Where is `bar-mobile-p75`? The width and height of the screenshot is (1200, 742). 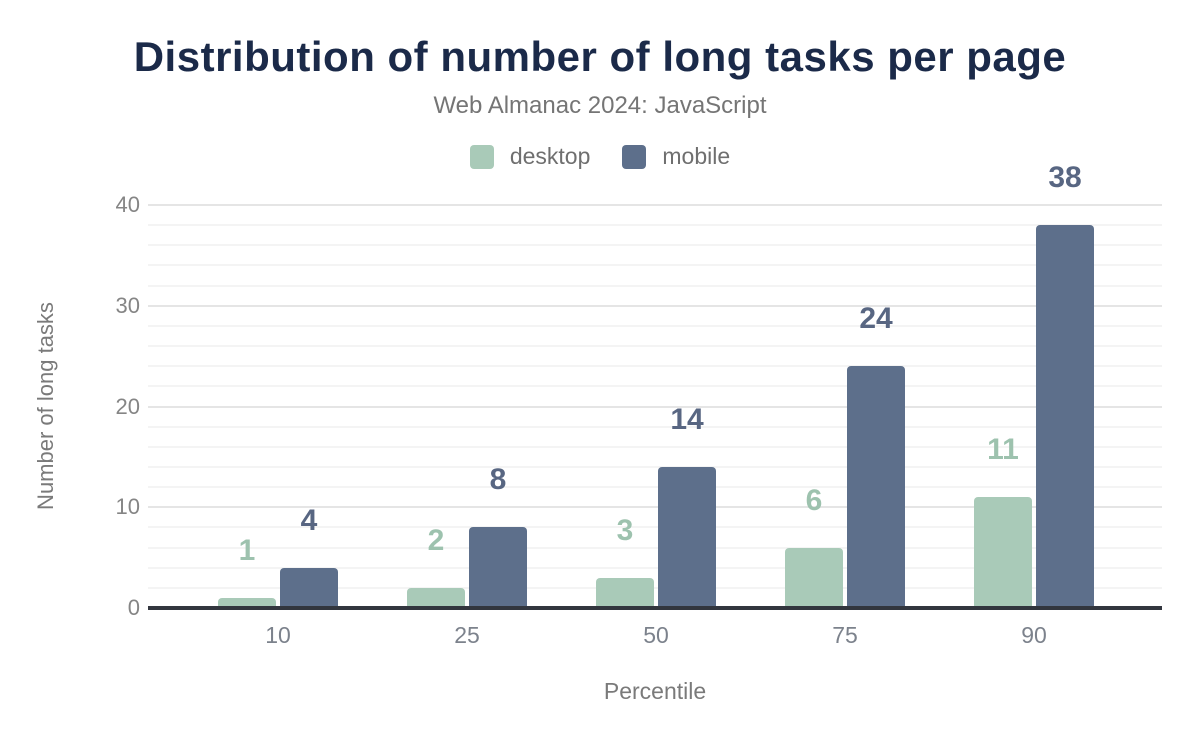
bar-mobile-p75 is located at coordinates (876, 487).